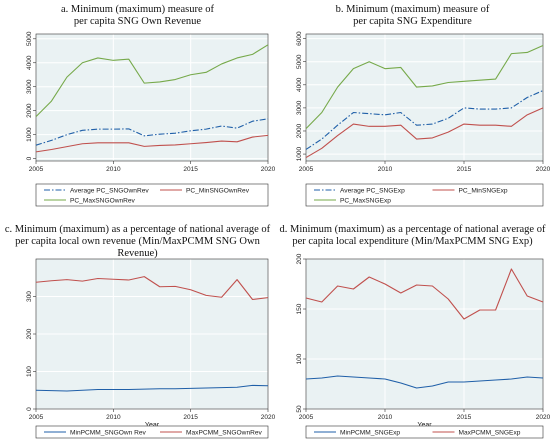 This screenshot has height=446, width=550. What do you see at coordinates (490, 432) in the screenshot?
I see `legend-label-d-1: MaxPCMM_SNGExp` at bounding box center [490, 432].